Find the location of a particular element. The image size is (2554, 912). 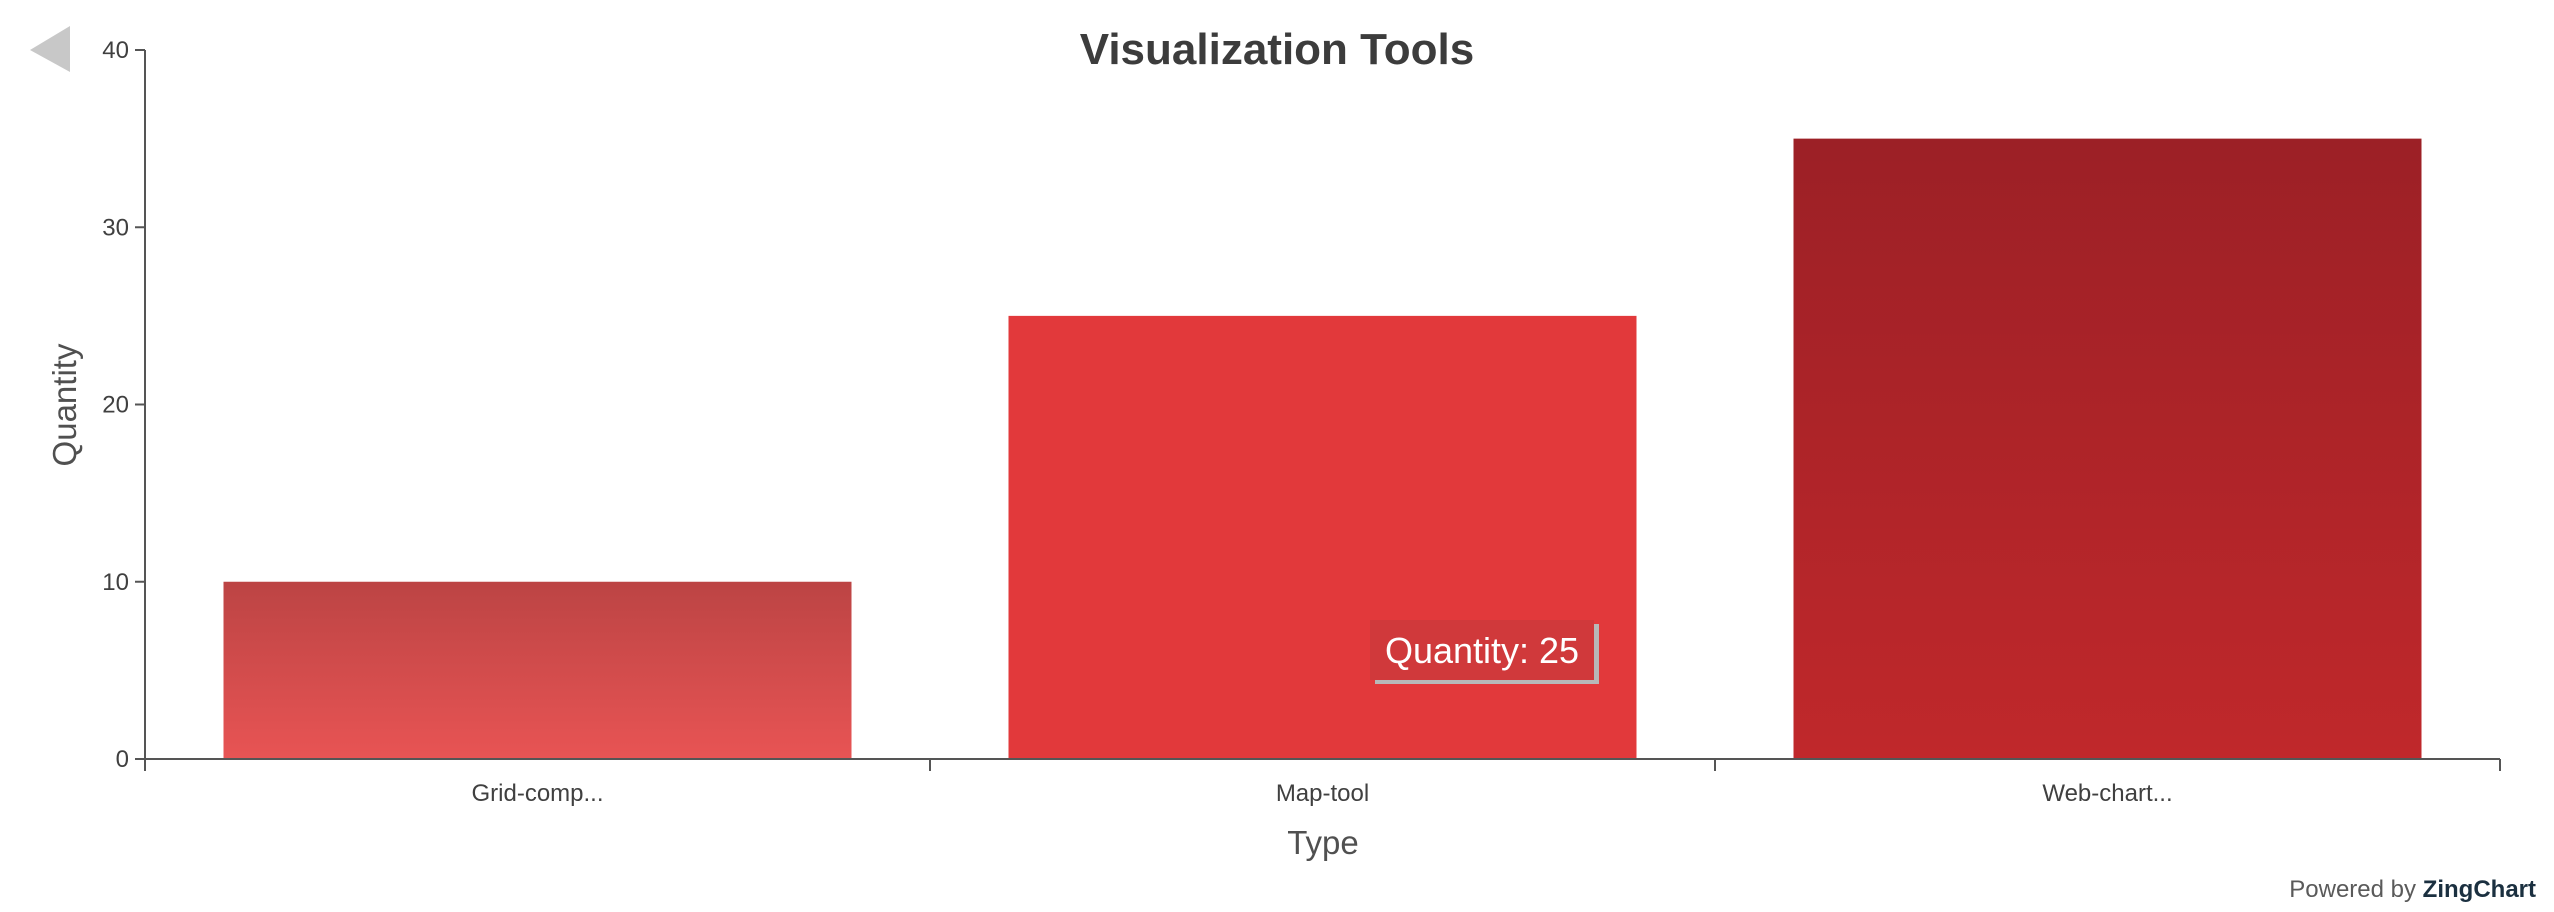

y-tick-label: 0 is located at coordinates (122, 759).